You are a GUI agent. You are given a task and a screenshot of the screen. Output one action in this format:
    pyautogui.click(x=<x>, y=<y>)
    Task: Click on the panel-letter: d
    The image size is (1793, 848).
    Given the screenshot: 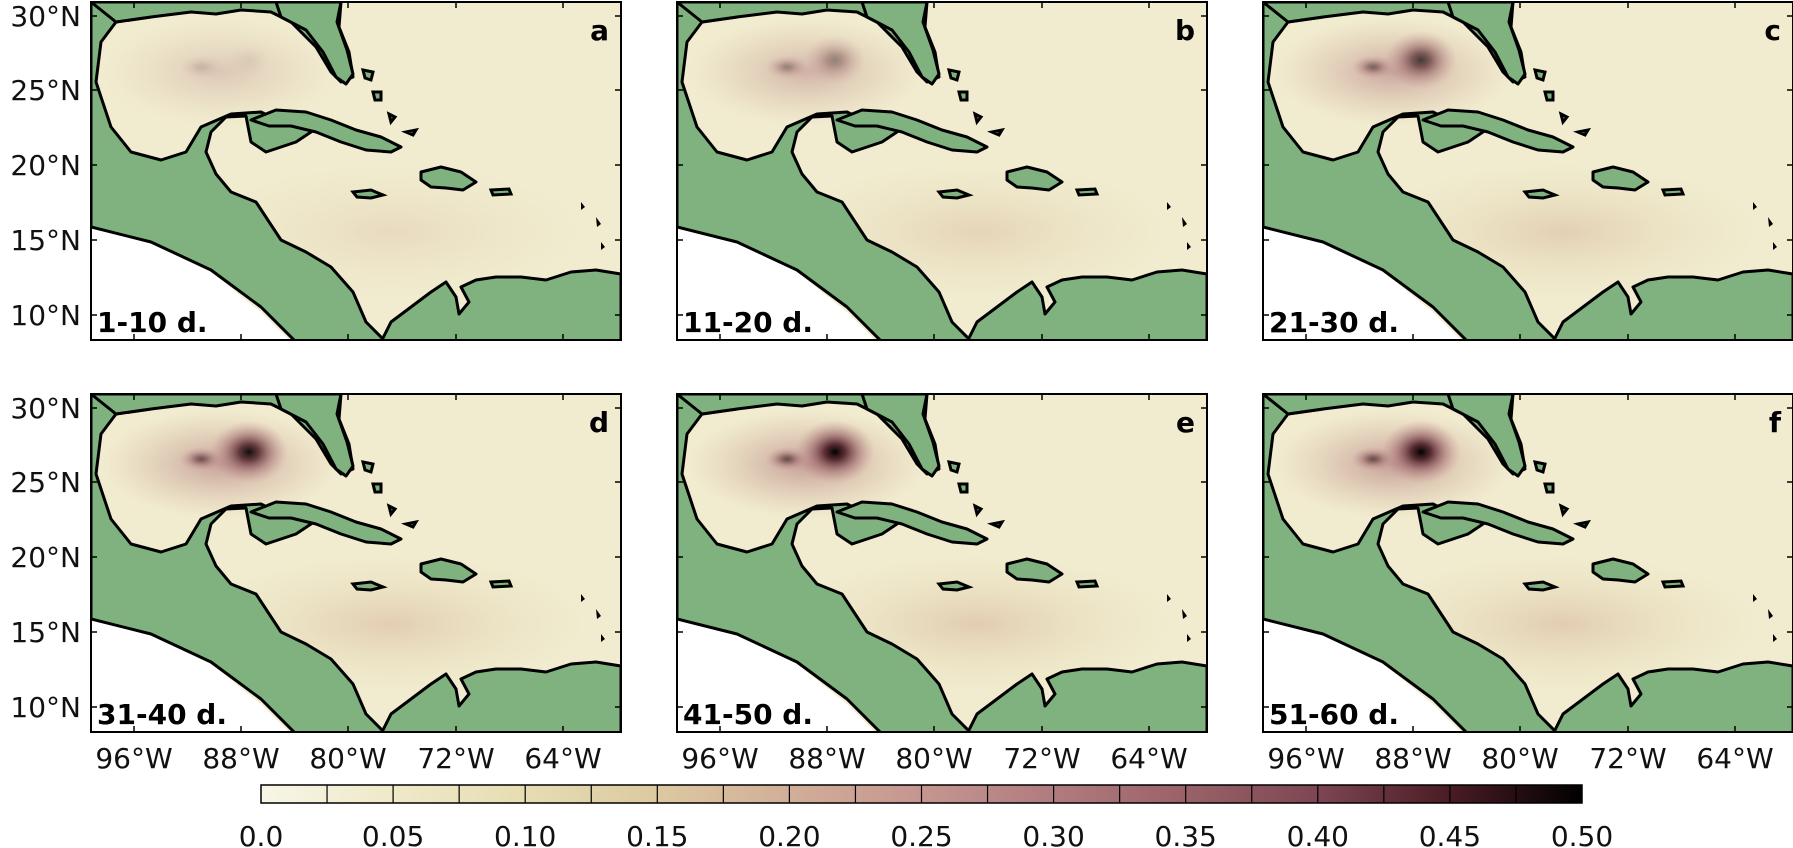 What is the action you would take?
    pyautogui.click(x=599, y=422)
    